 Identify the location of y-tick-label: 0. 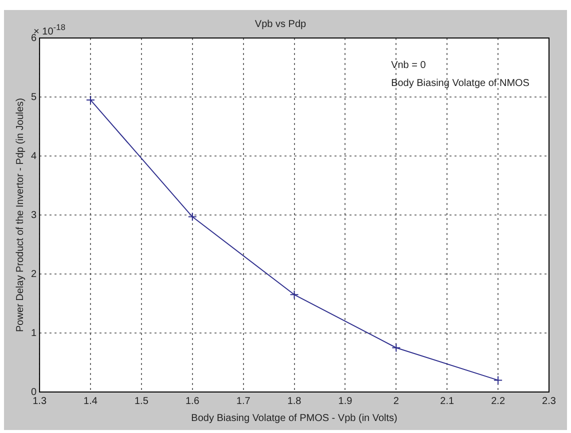
(34, 392).